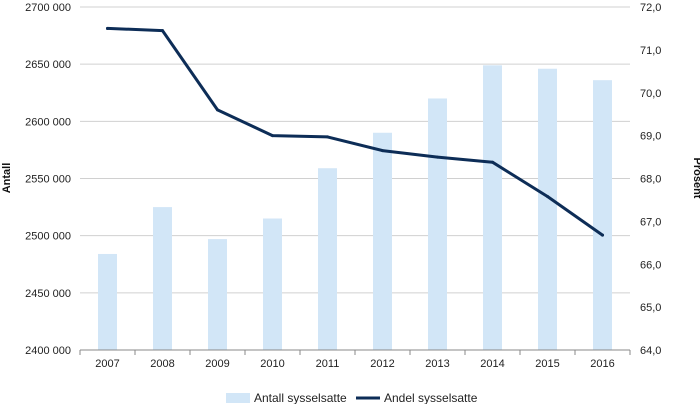 This screenshot has width=700, height=404. Describe the element at coordinates (650, 51) in the screenshot. I see `y-right-tick-label: 71,0` at that location.